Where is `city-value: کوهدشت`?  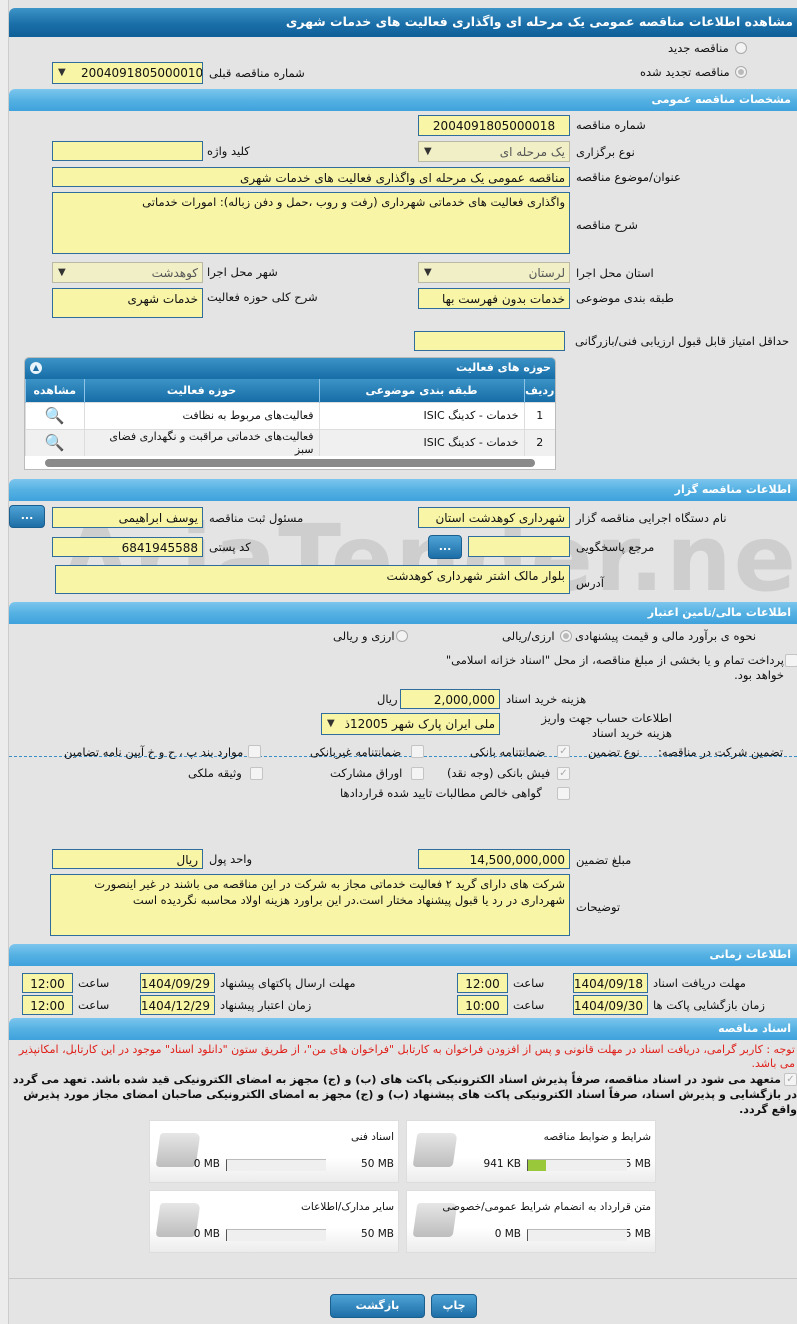 city-value: کوهدشت is located at coordinates (174, 273).